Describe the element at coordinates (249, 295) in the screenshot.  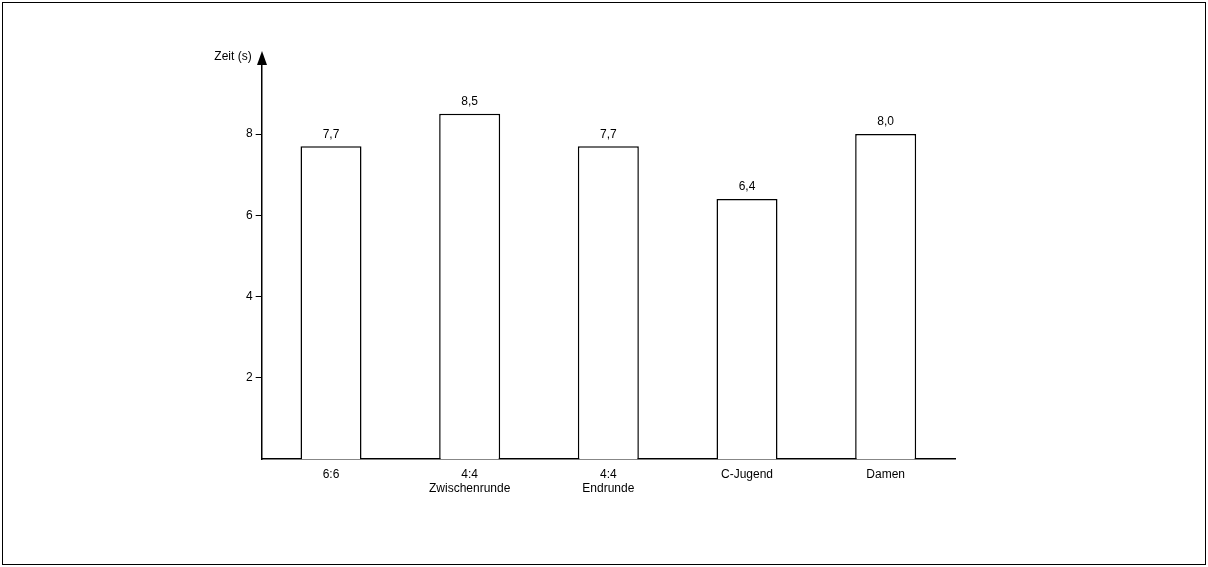
I see `y-tick-label: 4` at that location.